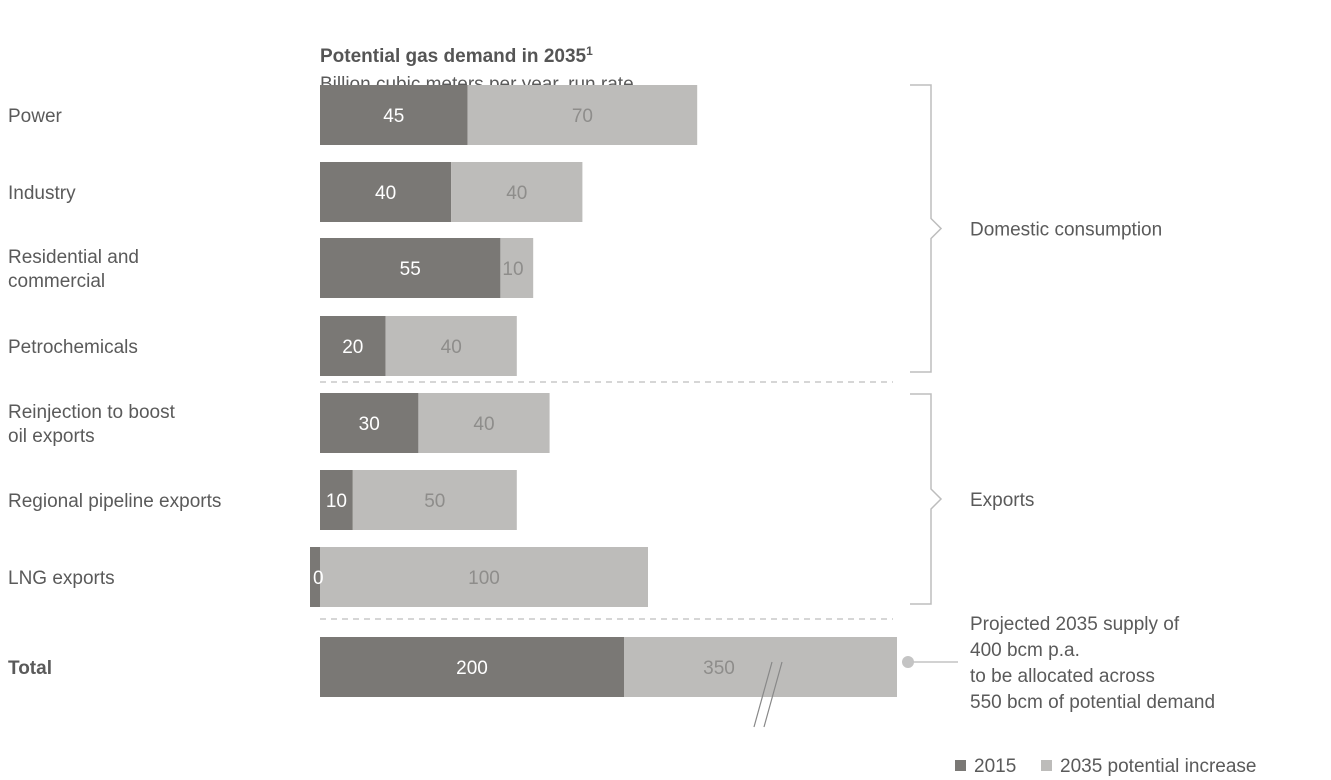 The width and height of the screenshot is (1331, 780). What do you see at coordinates (73, 269) in the screenshot?
I see `category-label-residential-and-commercial: Residential and commercial` at bounding box center [73, 269].